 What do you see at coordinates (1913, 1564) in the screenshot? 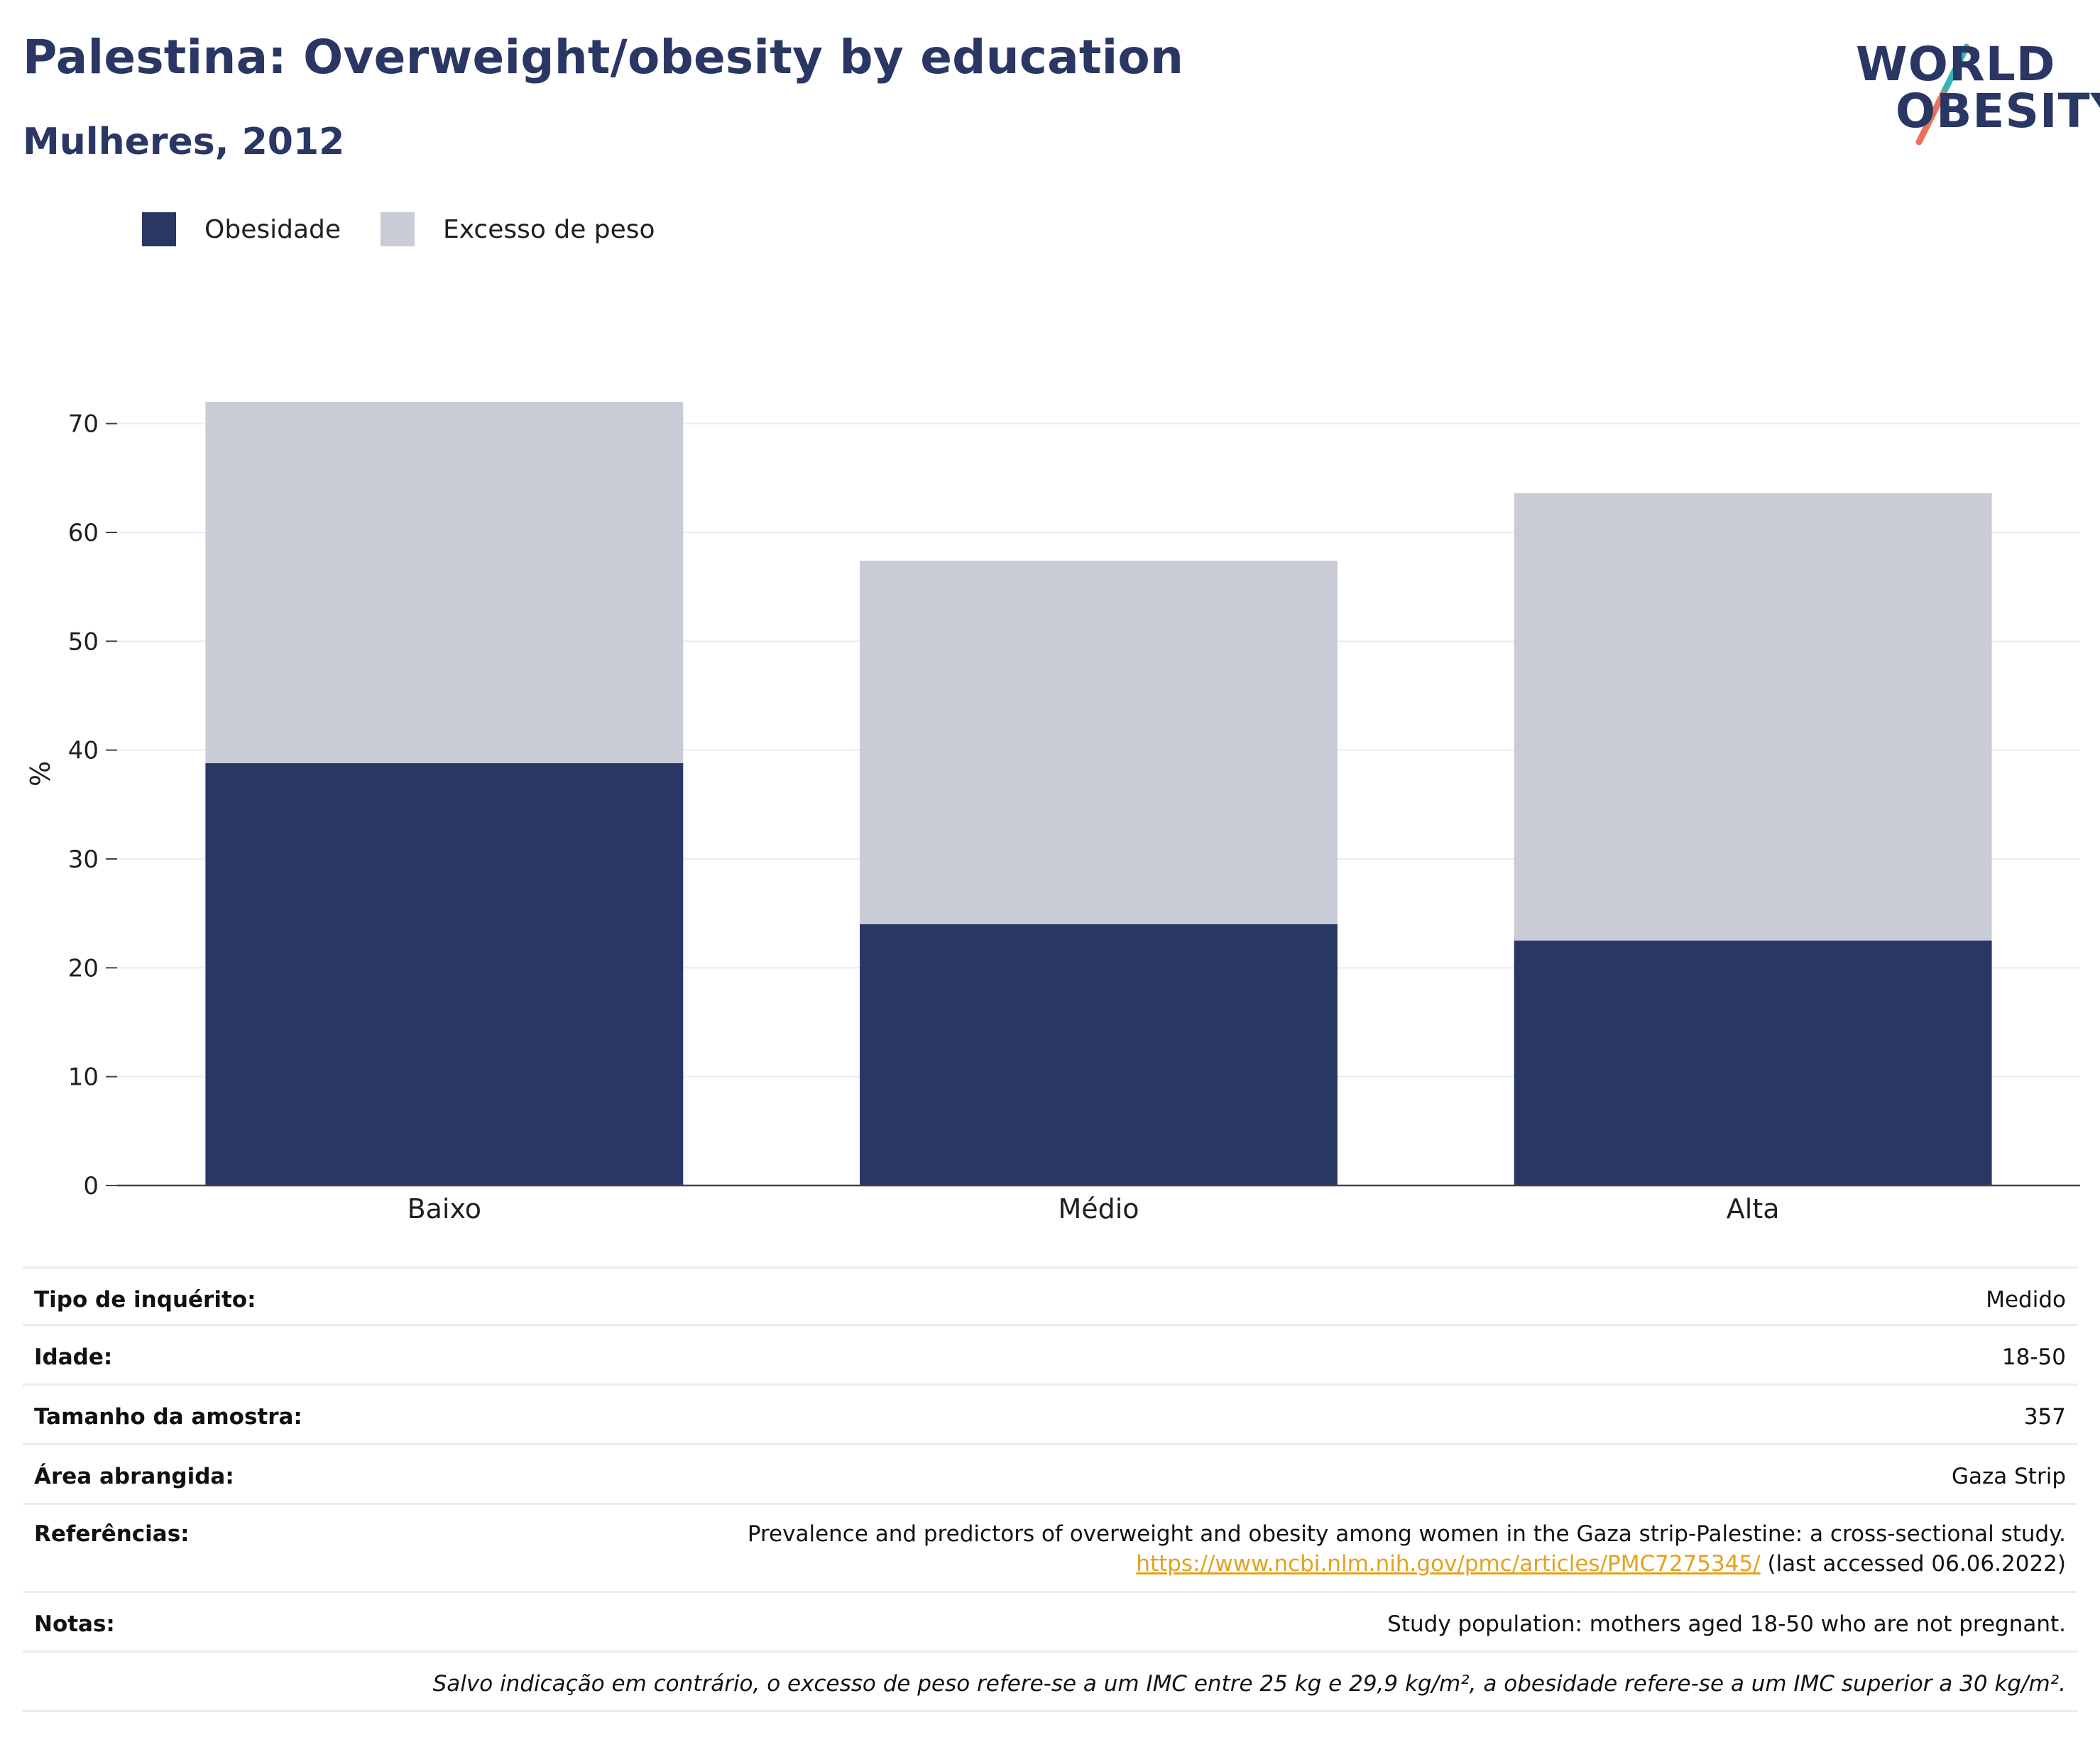
I see `reference-accessed: (last accessed 06.06.2022)` at bounding box center [1913, 1564].